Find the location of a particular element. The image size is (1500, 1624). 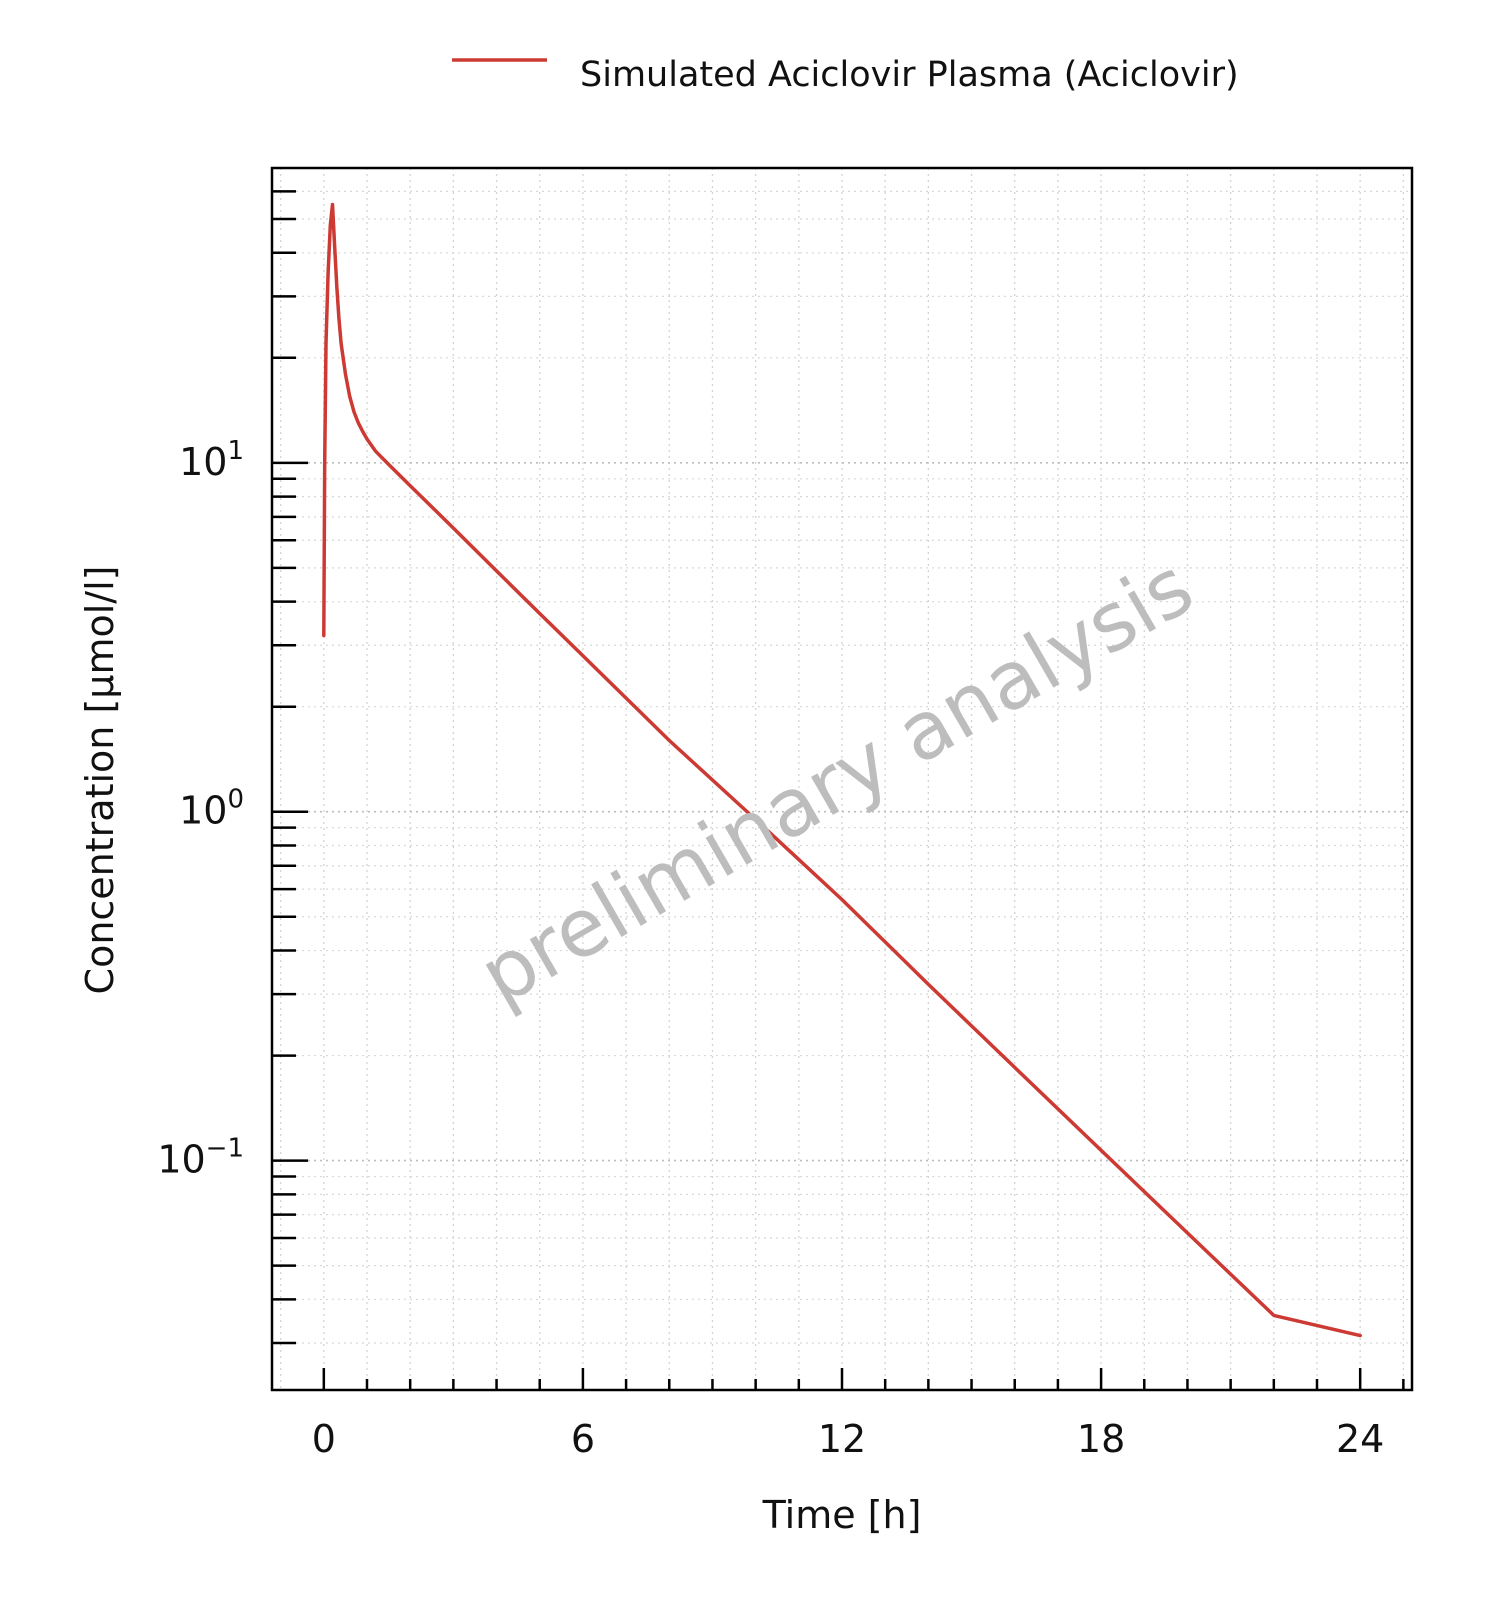

y-axis-title: Concentration [µmol/l] is located at coordinates (100, 780).